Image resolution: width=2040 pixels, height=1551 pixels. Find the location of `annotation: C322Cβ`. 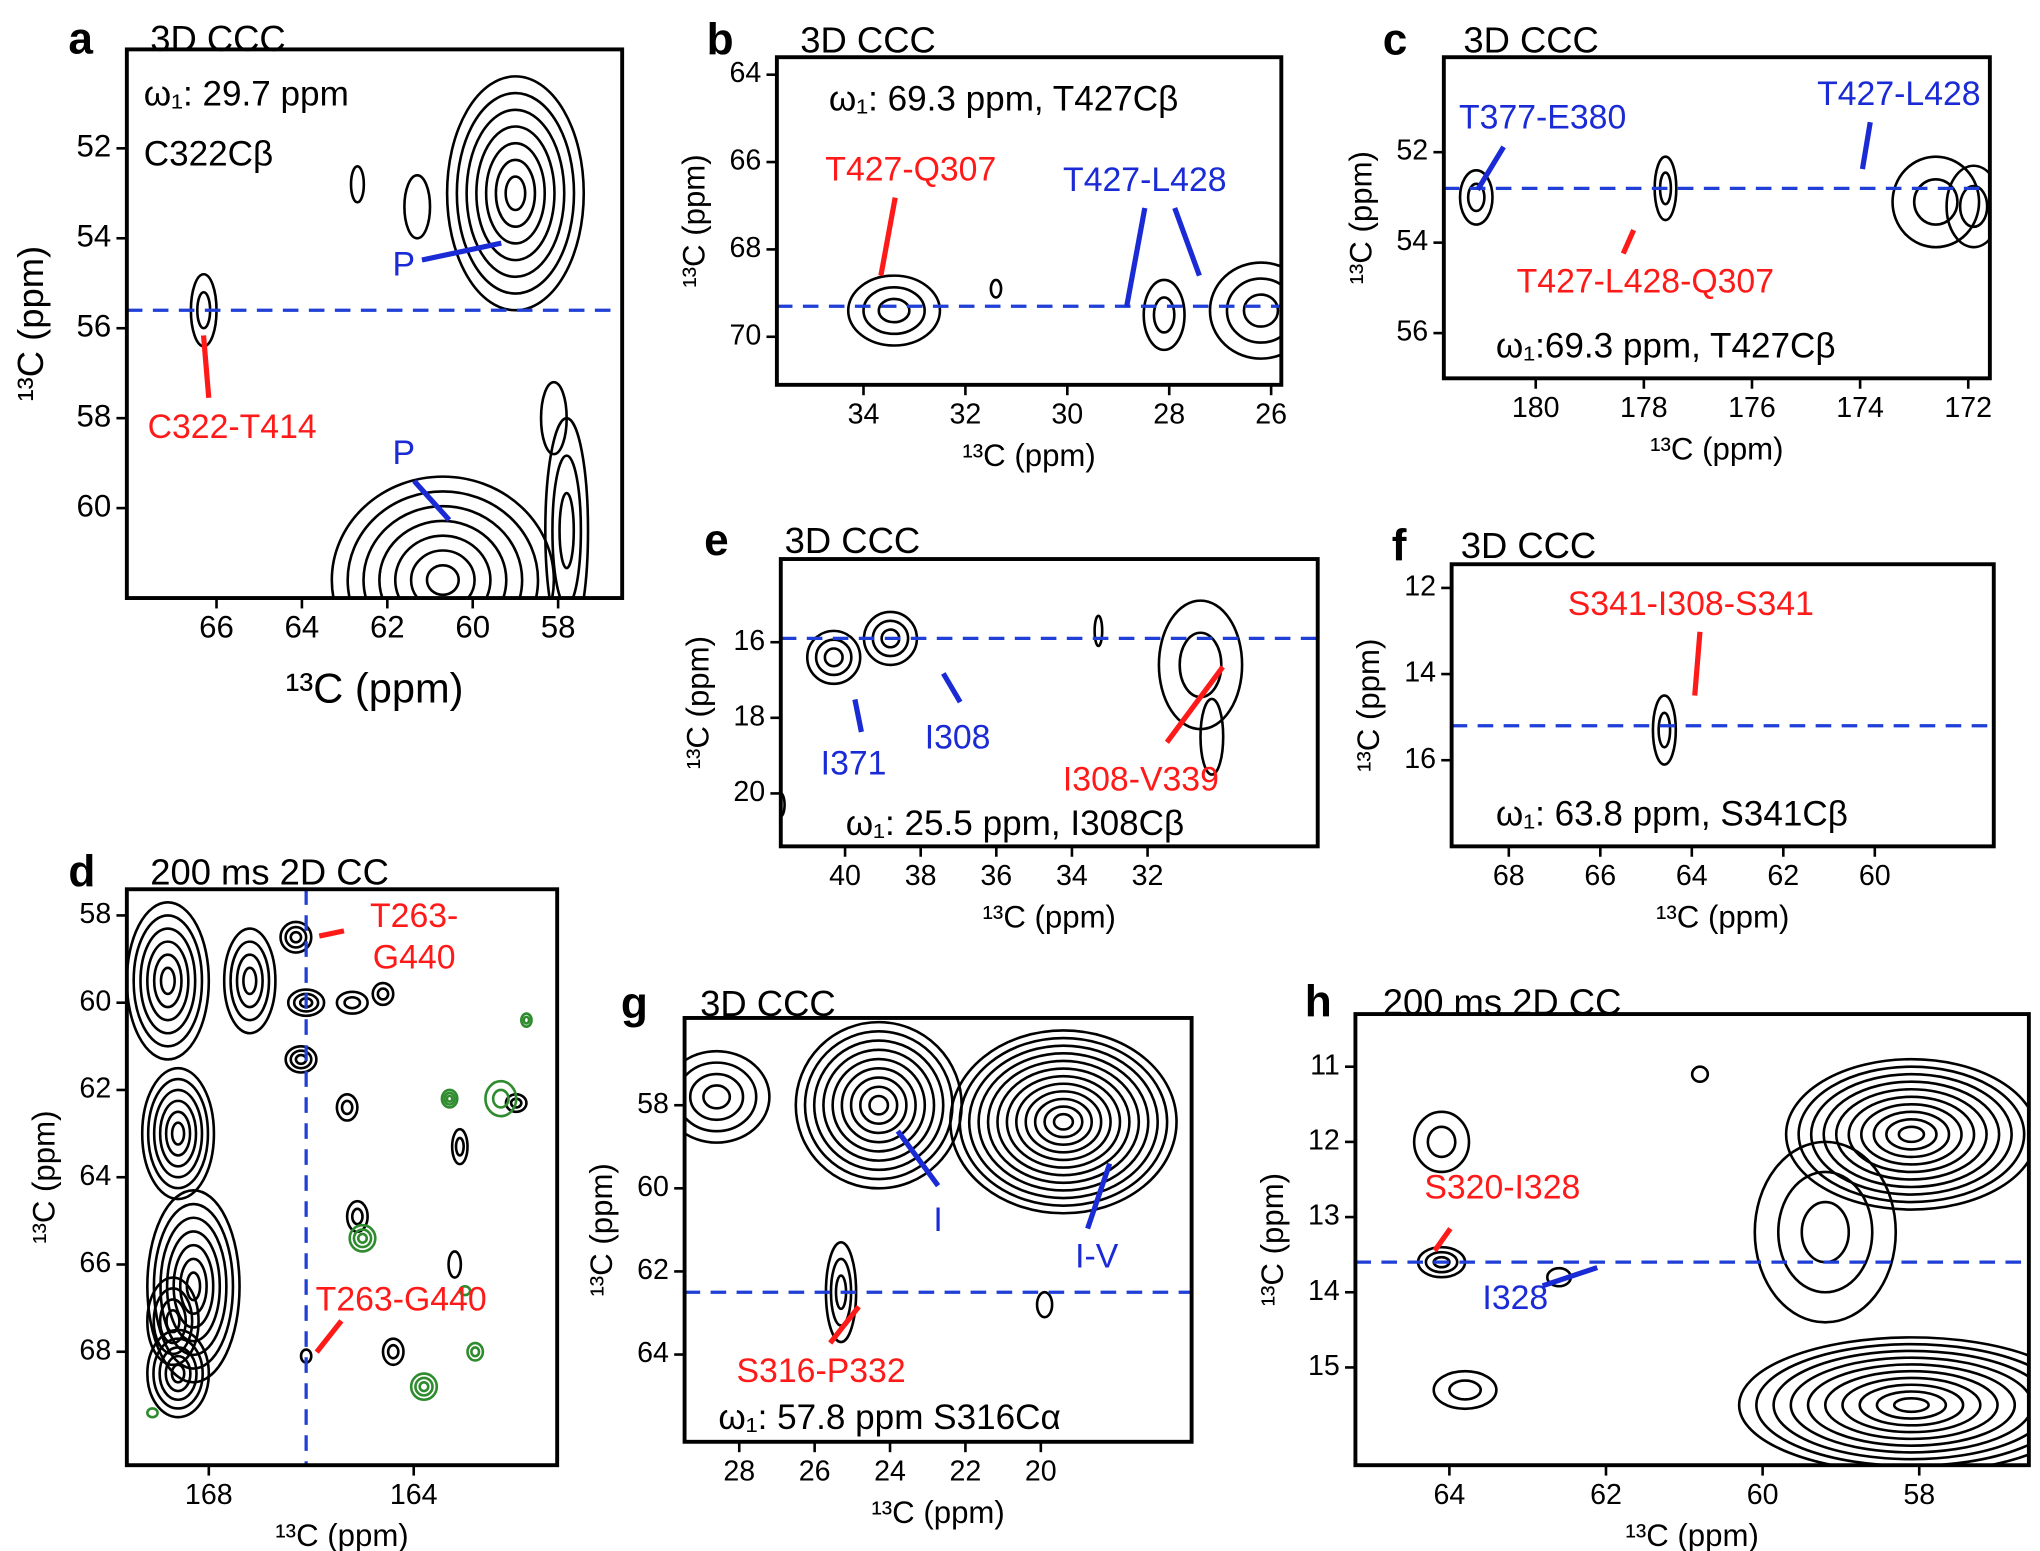

annotation: C322Cβ is located at coordinates (208, 153).